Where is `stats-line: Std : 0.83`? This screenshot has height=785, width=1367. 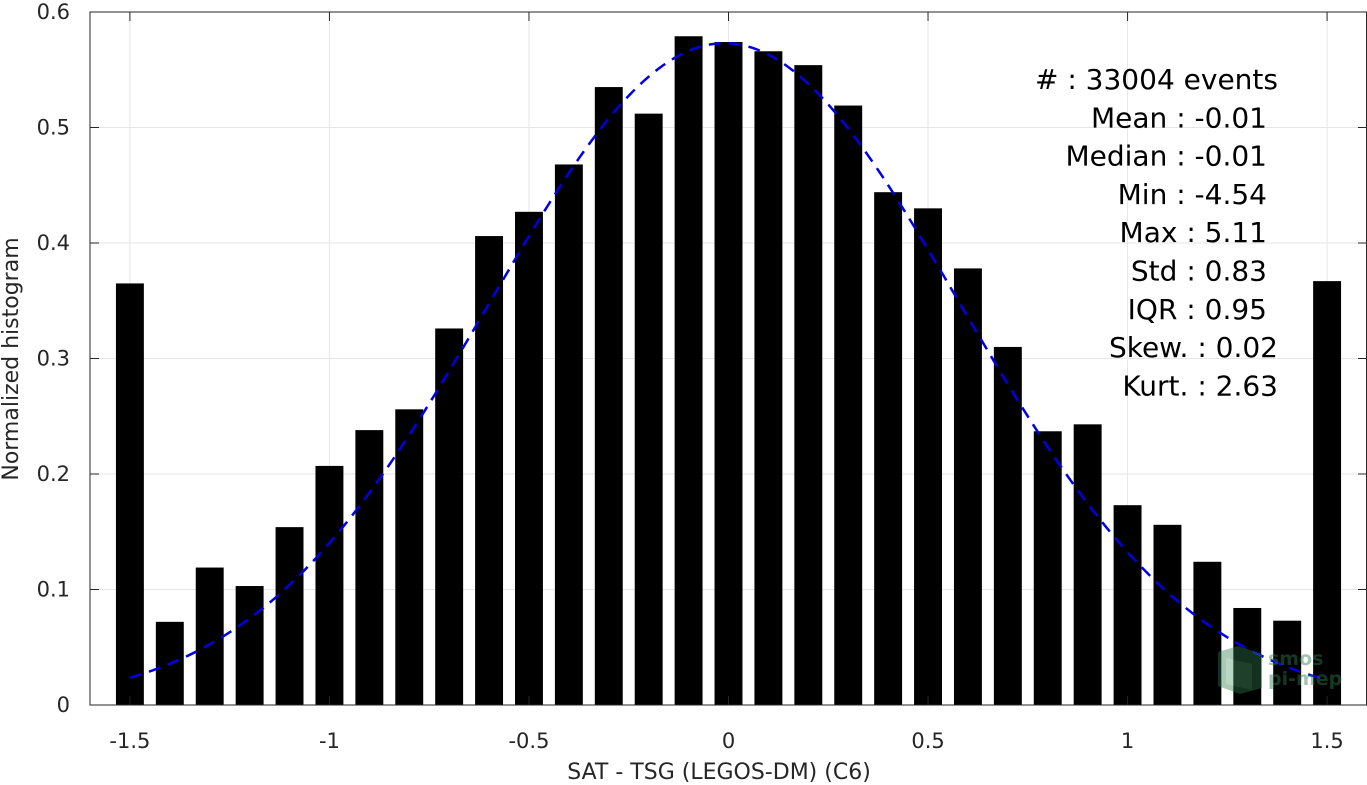 stats-line: Std : 0.83 is located at coordinates (1199, 271).